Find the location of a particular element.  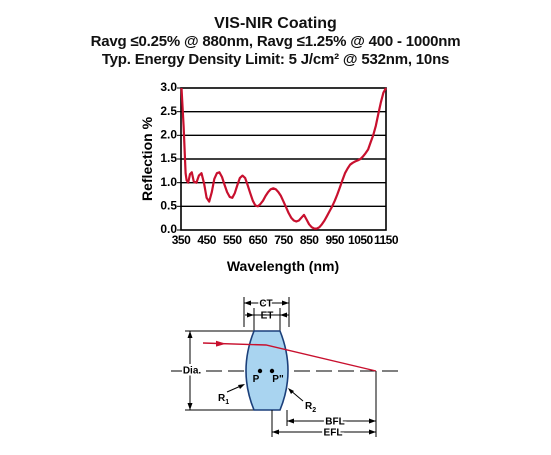

chart-grid is located at coordinates (283, 159).